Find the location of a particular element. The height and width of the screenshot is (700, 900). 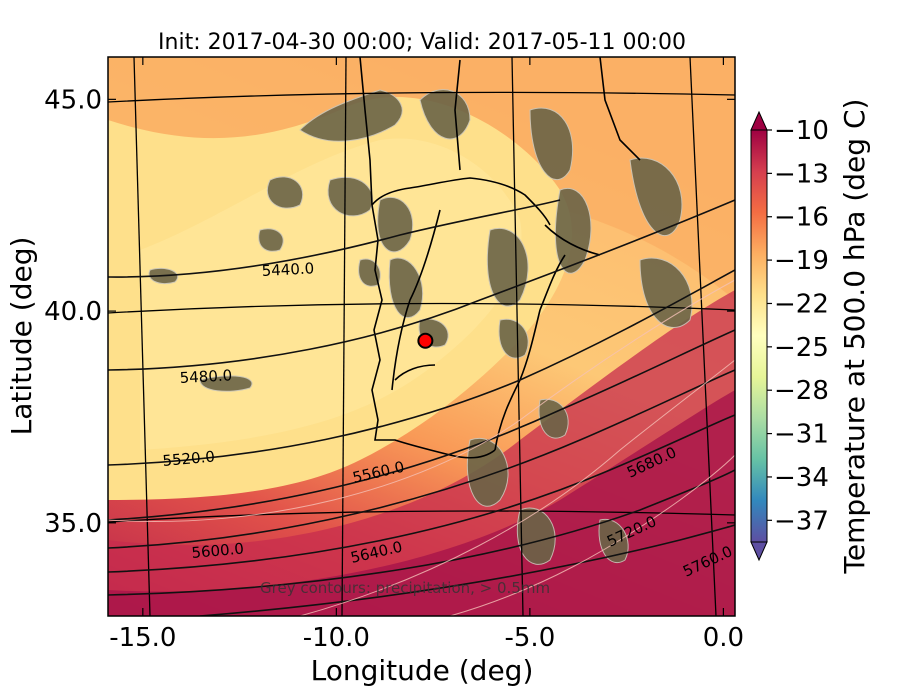

colorbar-tick-label: −10 is located at coordinates (801, 131).